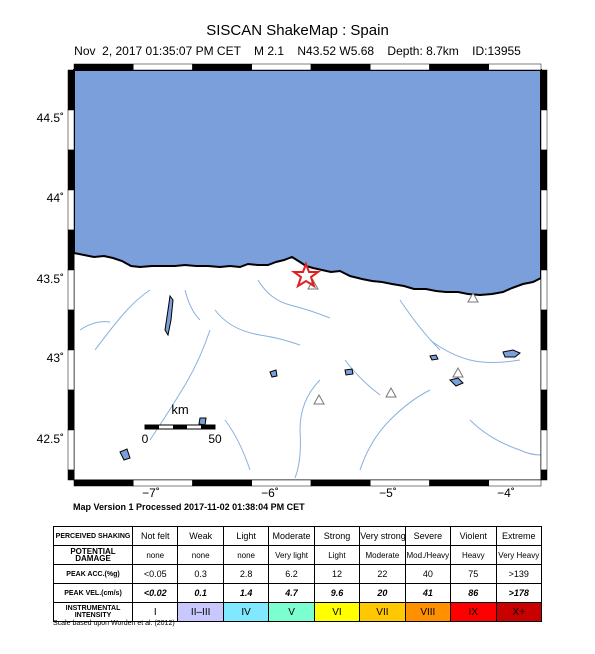  I want to click on latitude-labels: 44.5˚ 44˚ 43.5˚ 43˚ 42.5˚, so click(50, 278).